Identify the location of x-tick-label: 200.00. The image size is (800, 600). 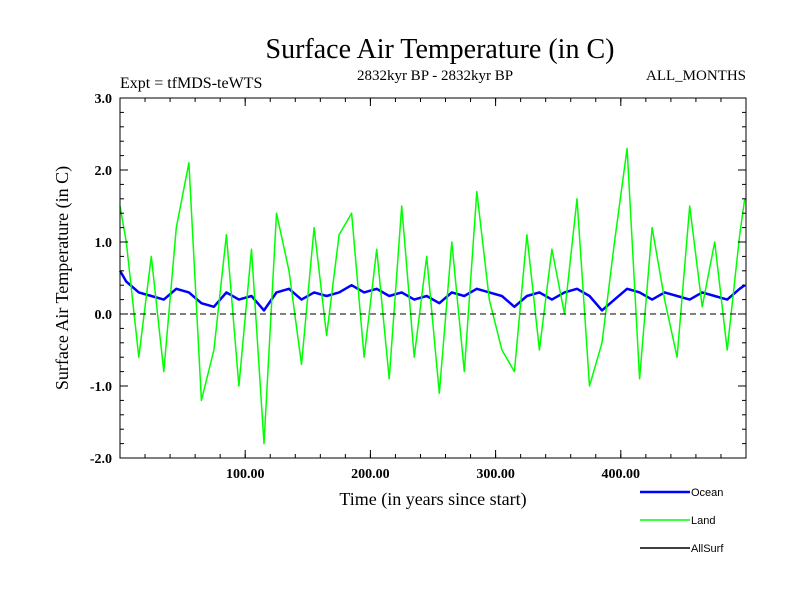
(370, 474).